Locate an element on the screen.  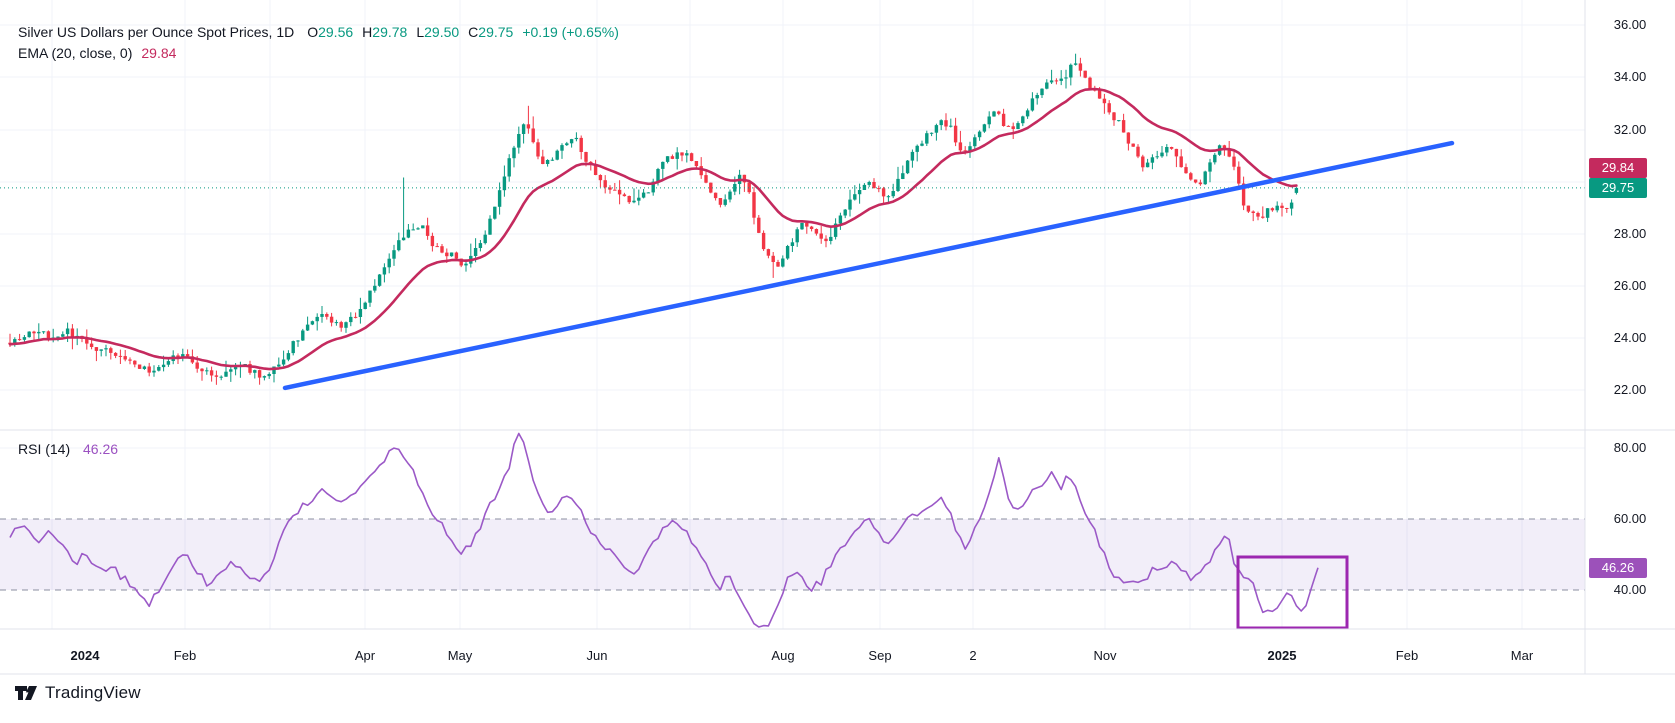
price-axis-label: 32.00 is located at coordinates (1630, 129).